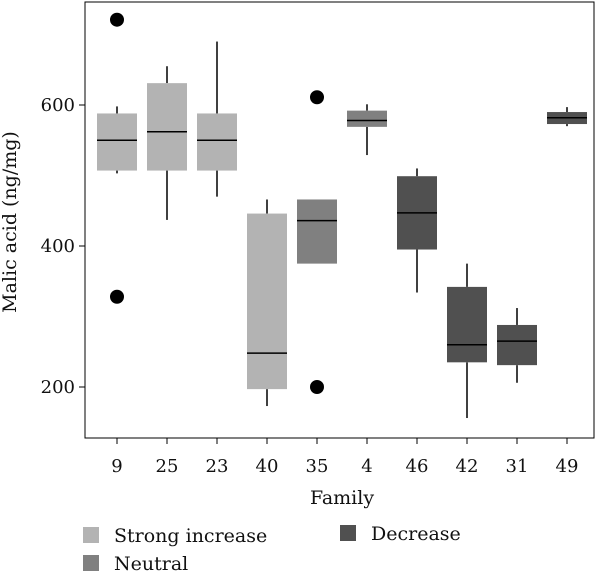  I want to click on legend-item: Strong increase, so click(175, 536).